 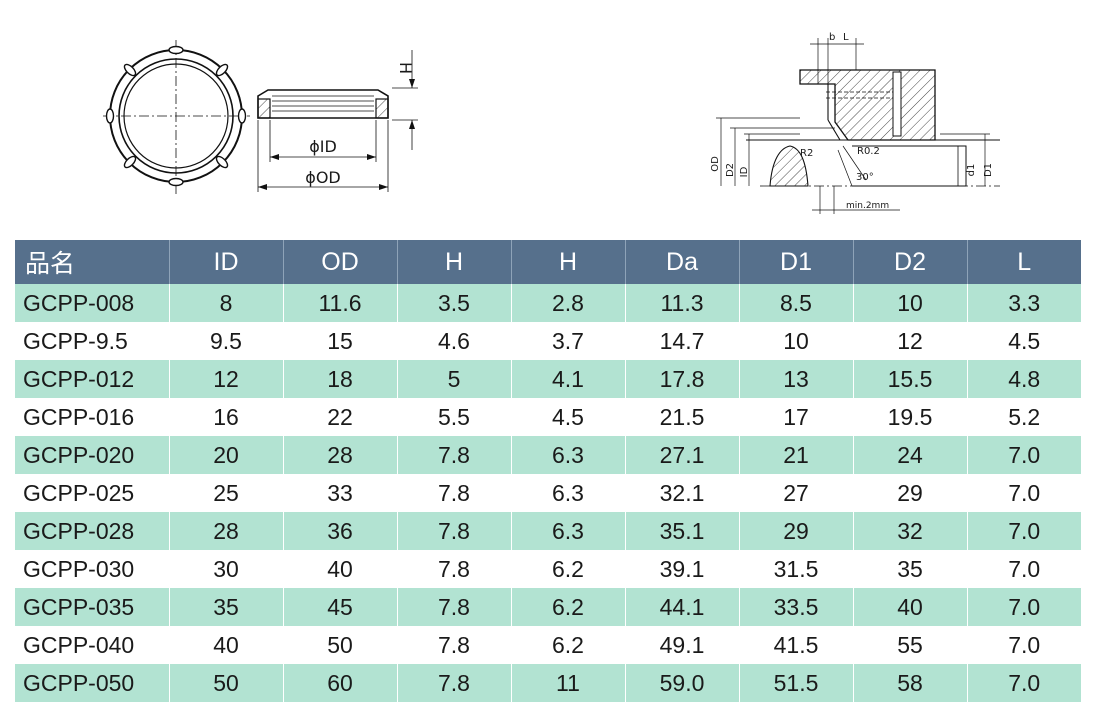 I want to click on value-cell: 31.5, so click(x=796, y=569).